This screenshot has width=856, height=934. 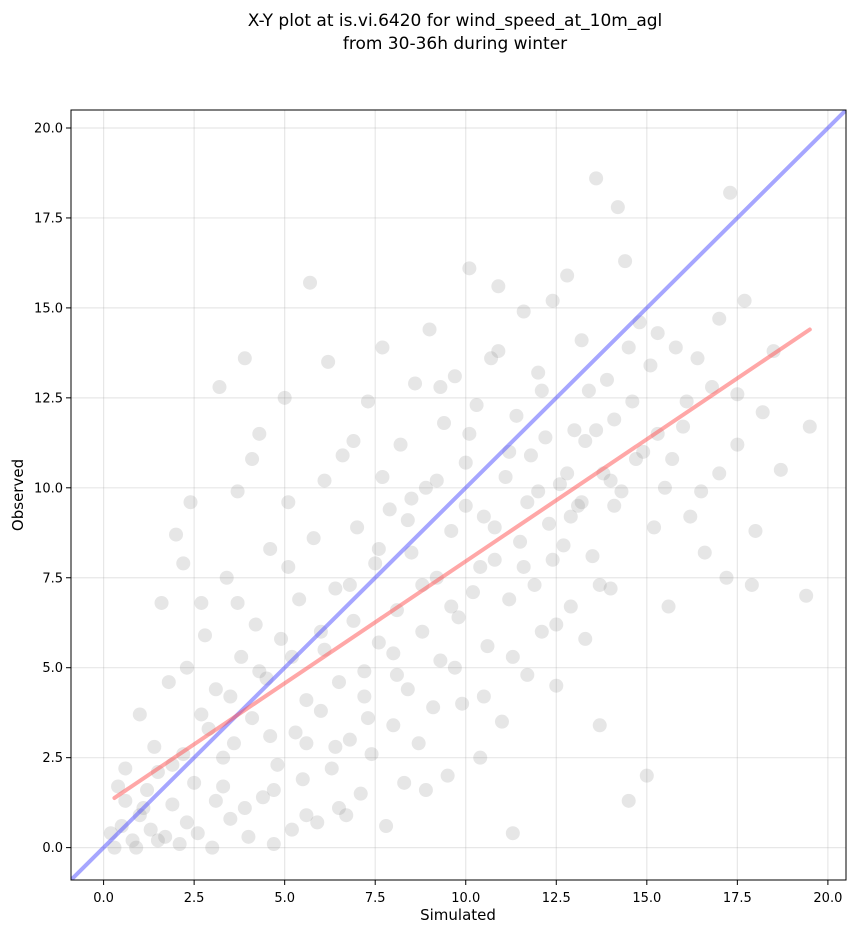 What do you see at coordinates (375, 898) in the screenshot?
I see `x-tick-label: 7.5` at bounding box center [375, 898].